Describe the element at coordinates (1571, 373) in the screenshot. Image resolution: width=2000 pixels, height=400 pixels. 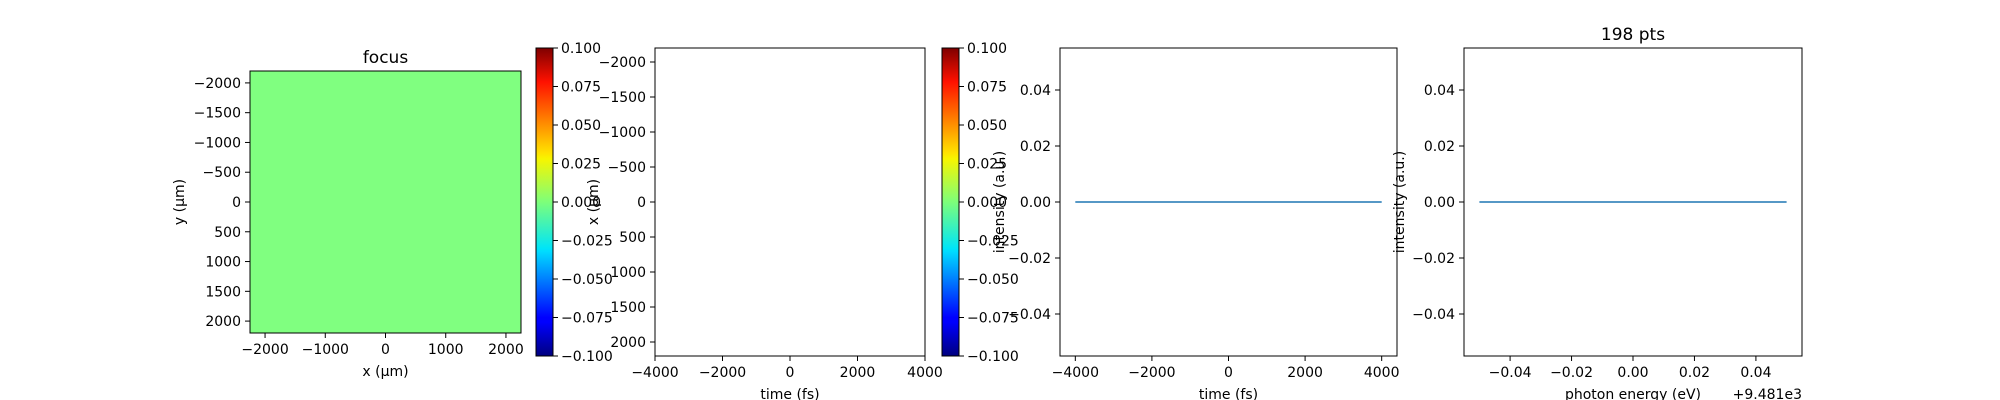
I see `x-tick-label: −0.02` at that location.